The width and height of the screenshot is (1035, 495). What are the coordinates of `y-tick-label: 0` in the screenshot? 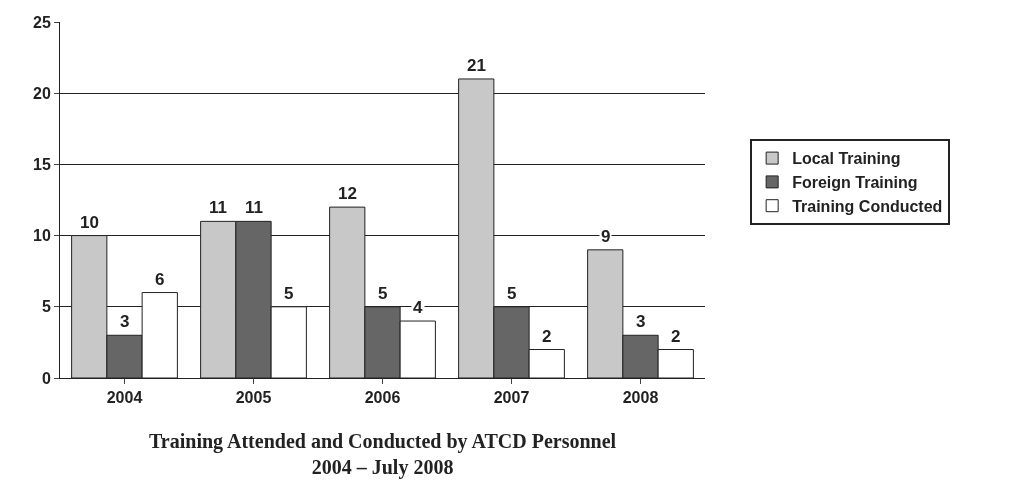 It's located at (46, 378).